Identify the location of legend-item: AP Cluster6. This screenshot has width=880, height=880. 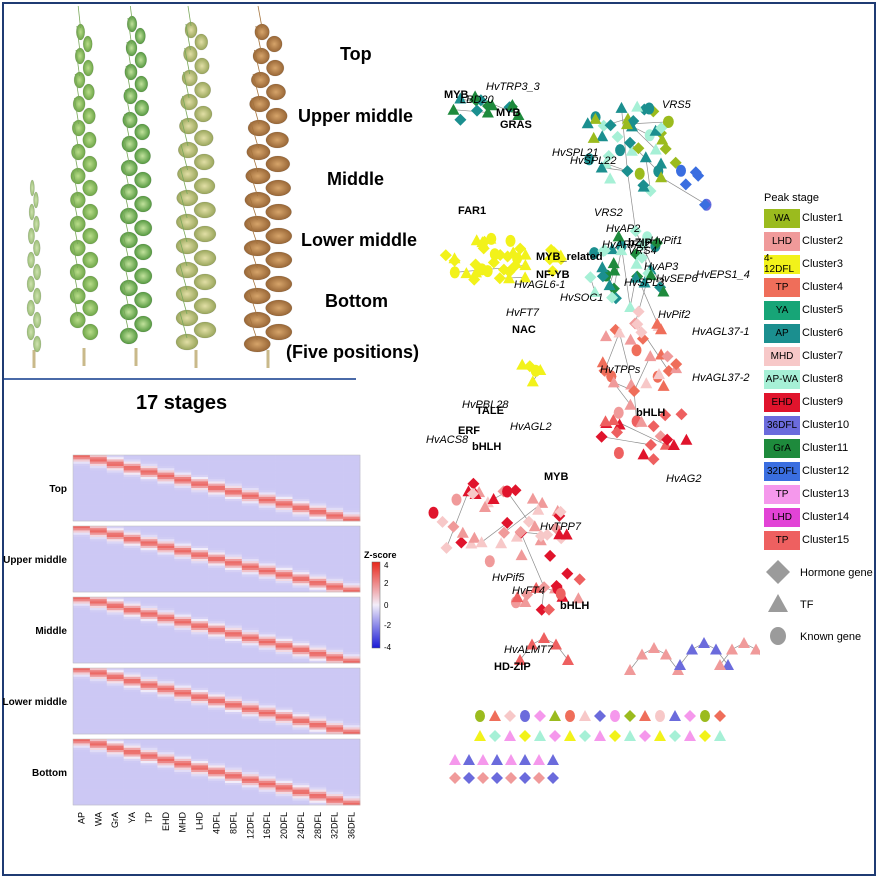
(803, 333).